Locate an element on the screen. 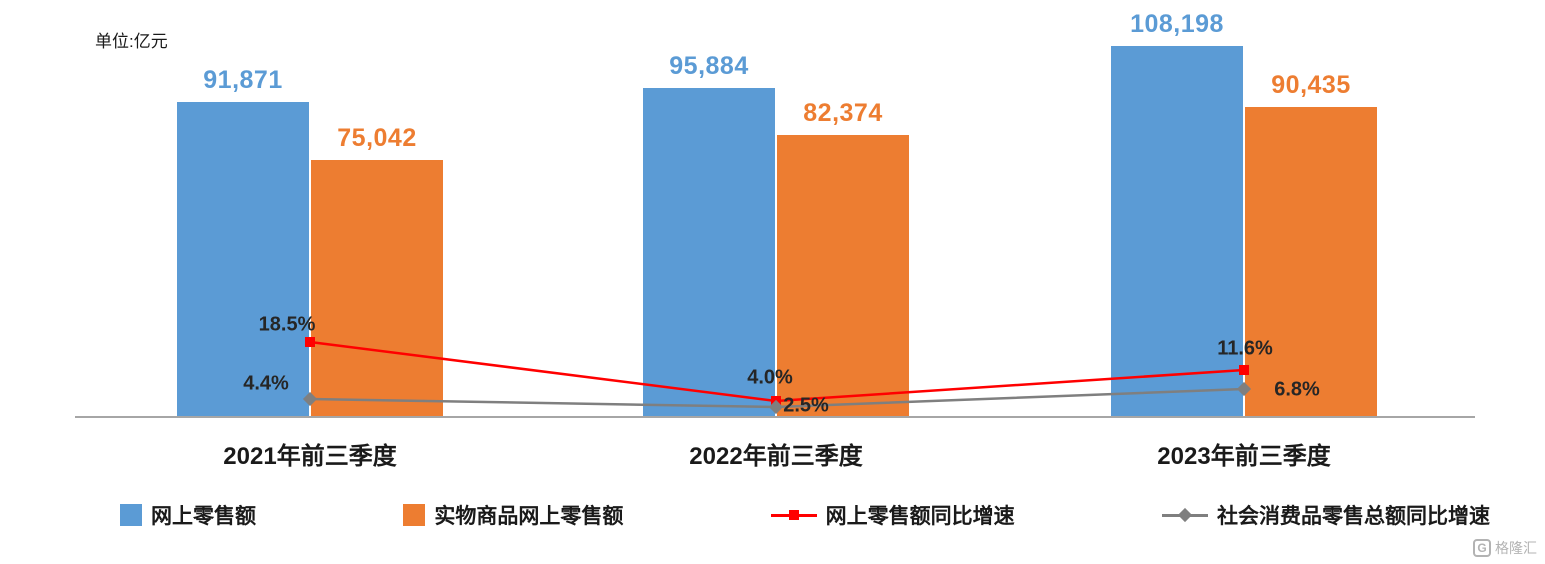 The image size is (1545, 564). legend-label: 网上零售额同比增速 is located at coordinates (920, 516).